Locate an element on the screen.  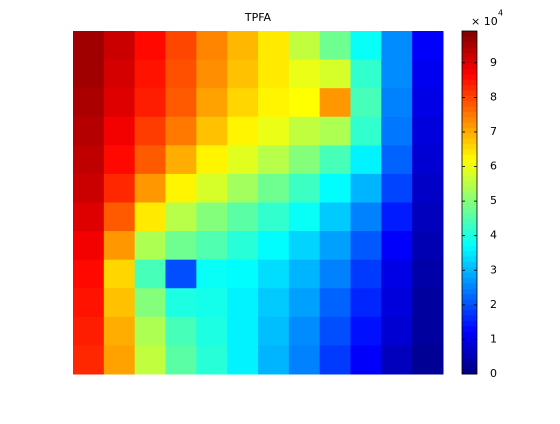
colorbar-tick-label: 0 is located at coordinates (493, 373).